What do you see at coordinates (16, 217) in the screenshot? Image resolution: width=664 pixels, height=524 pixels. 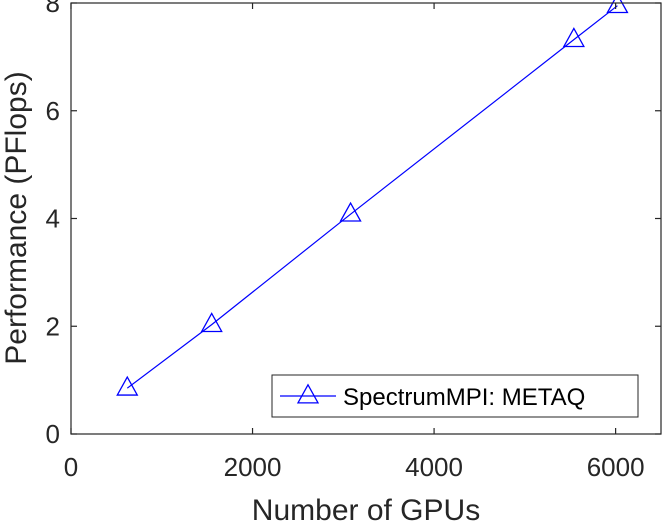 I see `y-axis-title: Performance (PFlops)` at bounding box center [16, 217].